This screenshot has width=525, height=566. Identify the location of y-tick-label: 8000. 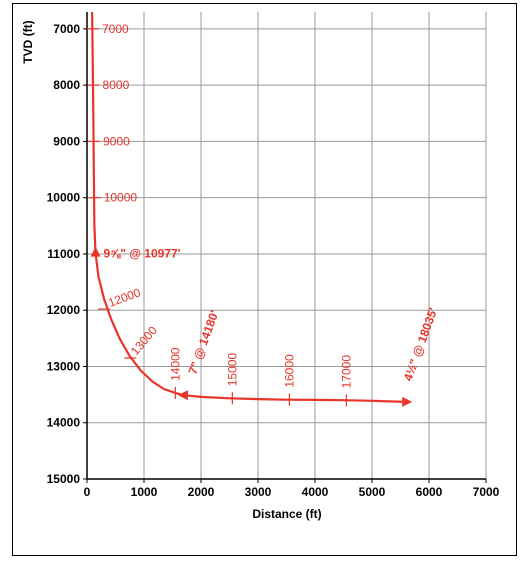
(66, 85).